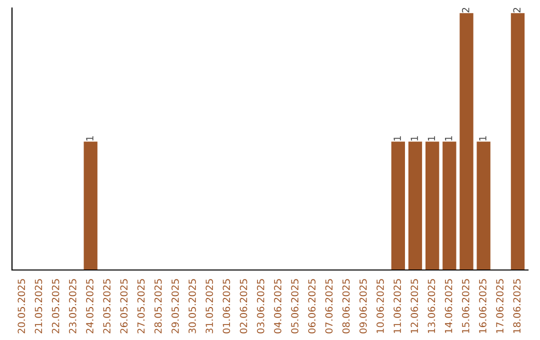 The width and height of the screenshot is (540, 340). I want to click on x-tick-label: 02.06.2025, so click(244, 306).